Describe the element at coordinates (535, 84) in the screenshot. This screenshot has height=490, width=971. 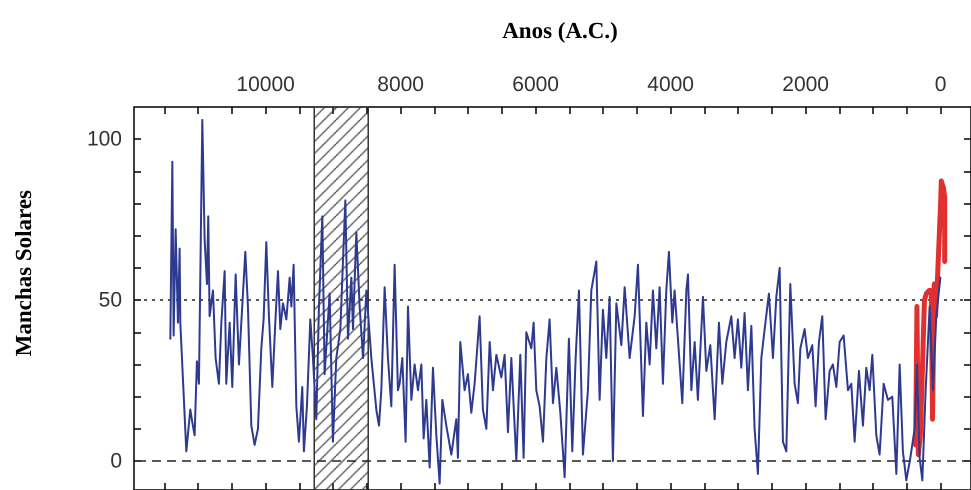
I see `x-tick-label: 6000` at that location.